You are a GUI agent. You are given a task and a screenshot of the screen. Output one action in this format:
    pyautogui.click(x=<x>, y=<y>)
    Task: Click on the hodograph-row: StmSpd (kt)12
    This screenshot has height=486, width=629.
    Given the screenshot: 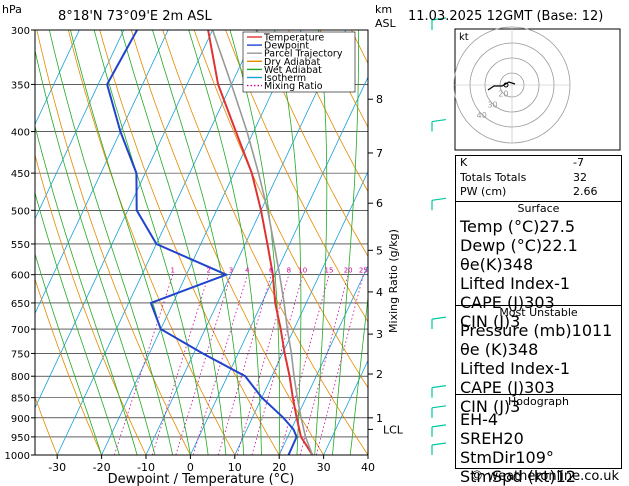 What is the action you would take?
    pyautogui.click(x=538, y=476)
    